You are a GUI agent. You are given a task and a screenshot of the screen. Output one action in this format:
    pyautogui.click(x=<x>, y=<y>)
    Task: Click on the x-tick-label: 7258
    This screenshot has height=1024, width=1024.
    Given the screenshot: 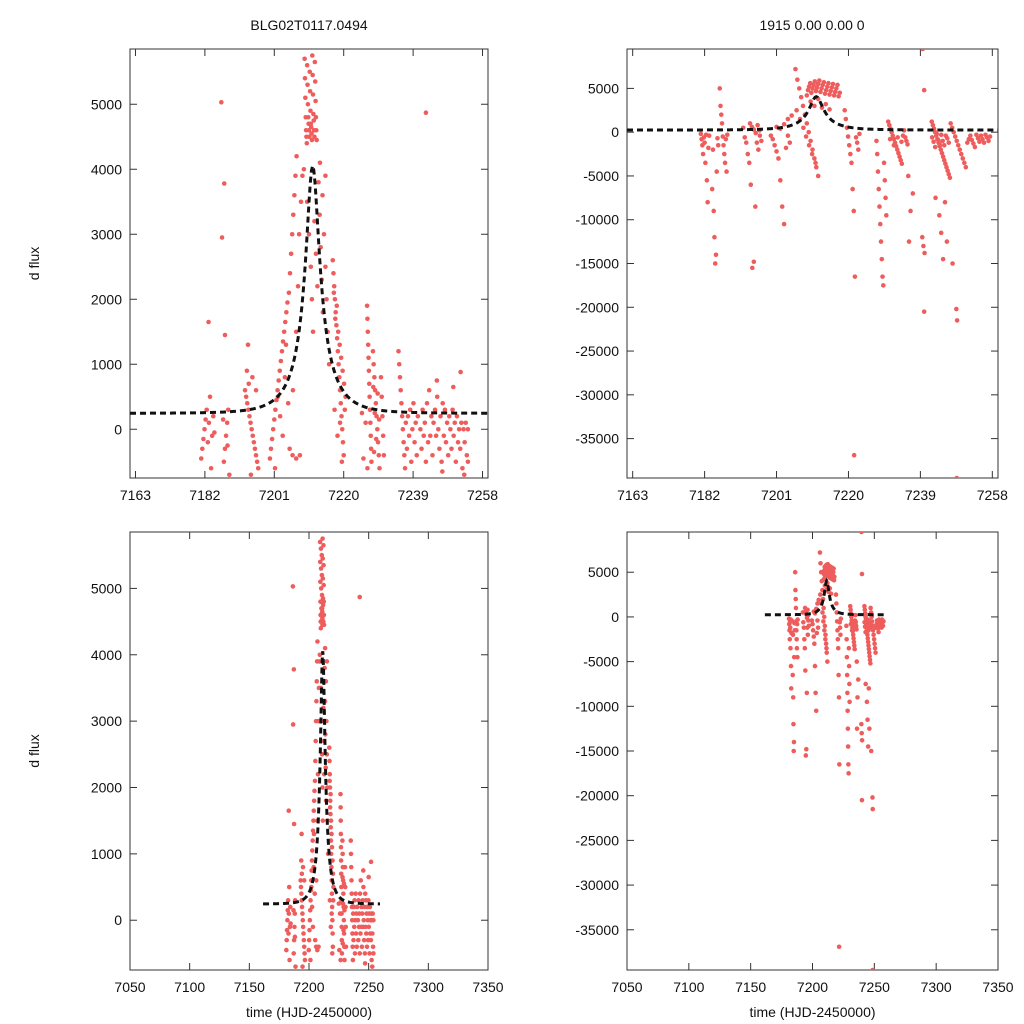 What is the action you would take?
    pyautogui.click(x=482, y=495)
    